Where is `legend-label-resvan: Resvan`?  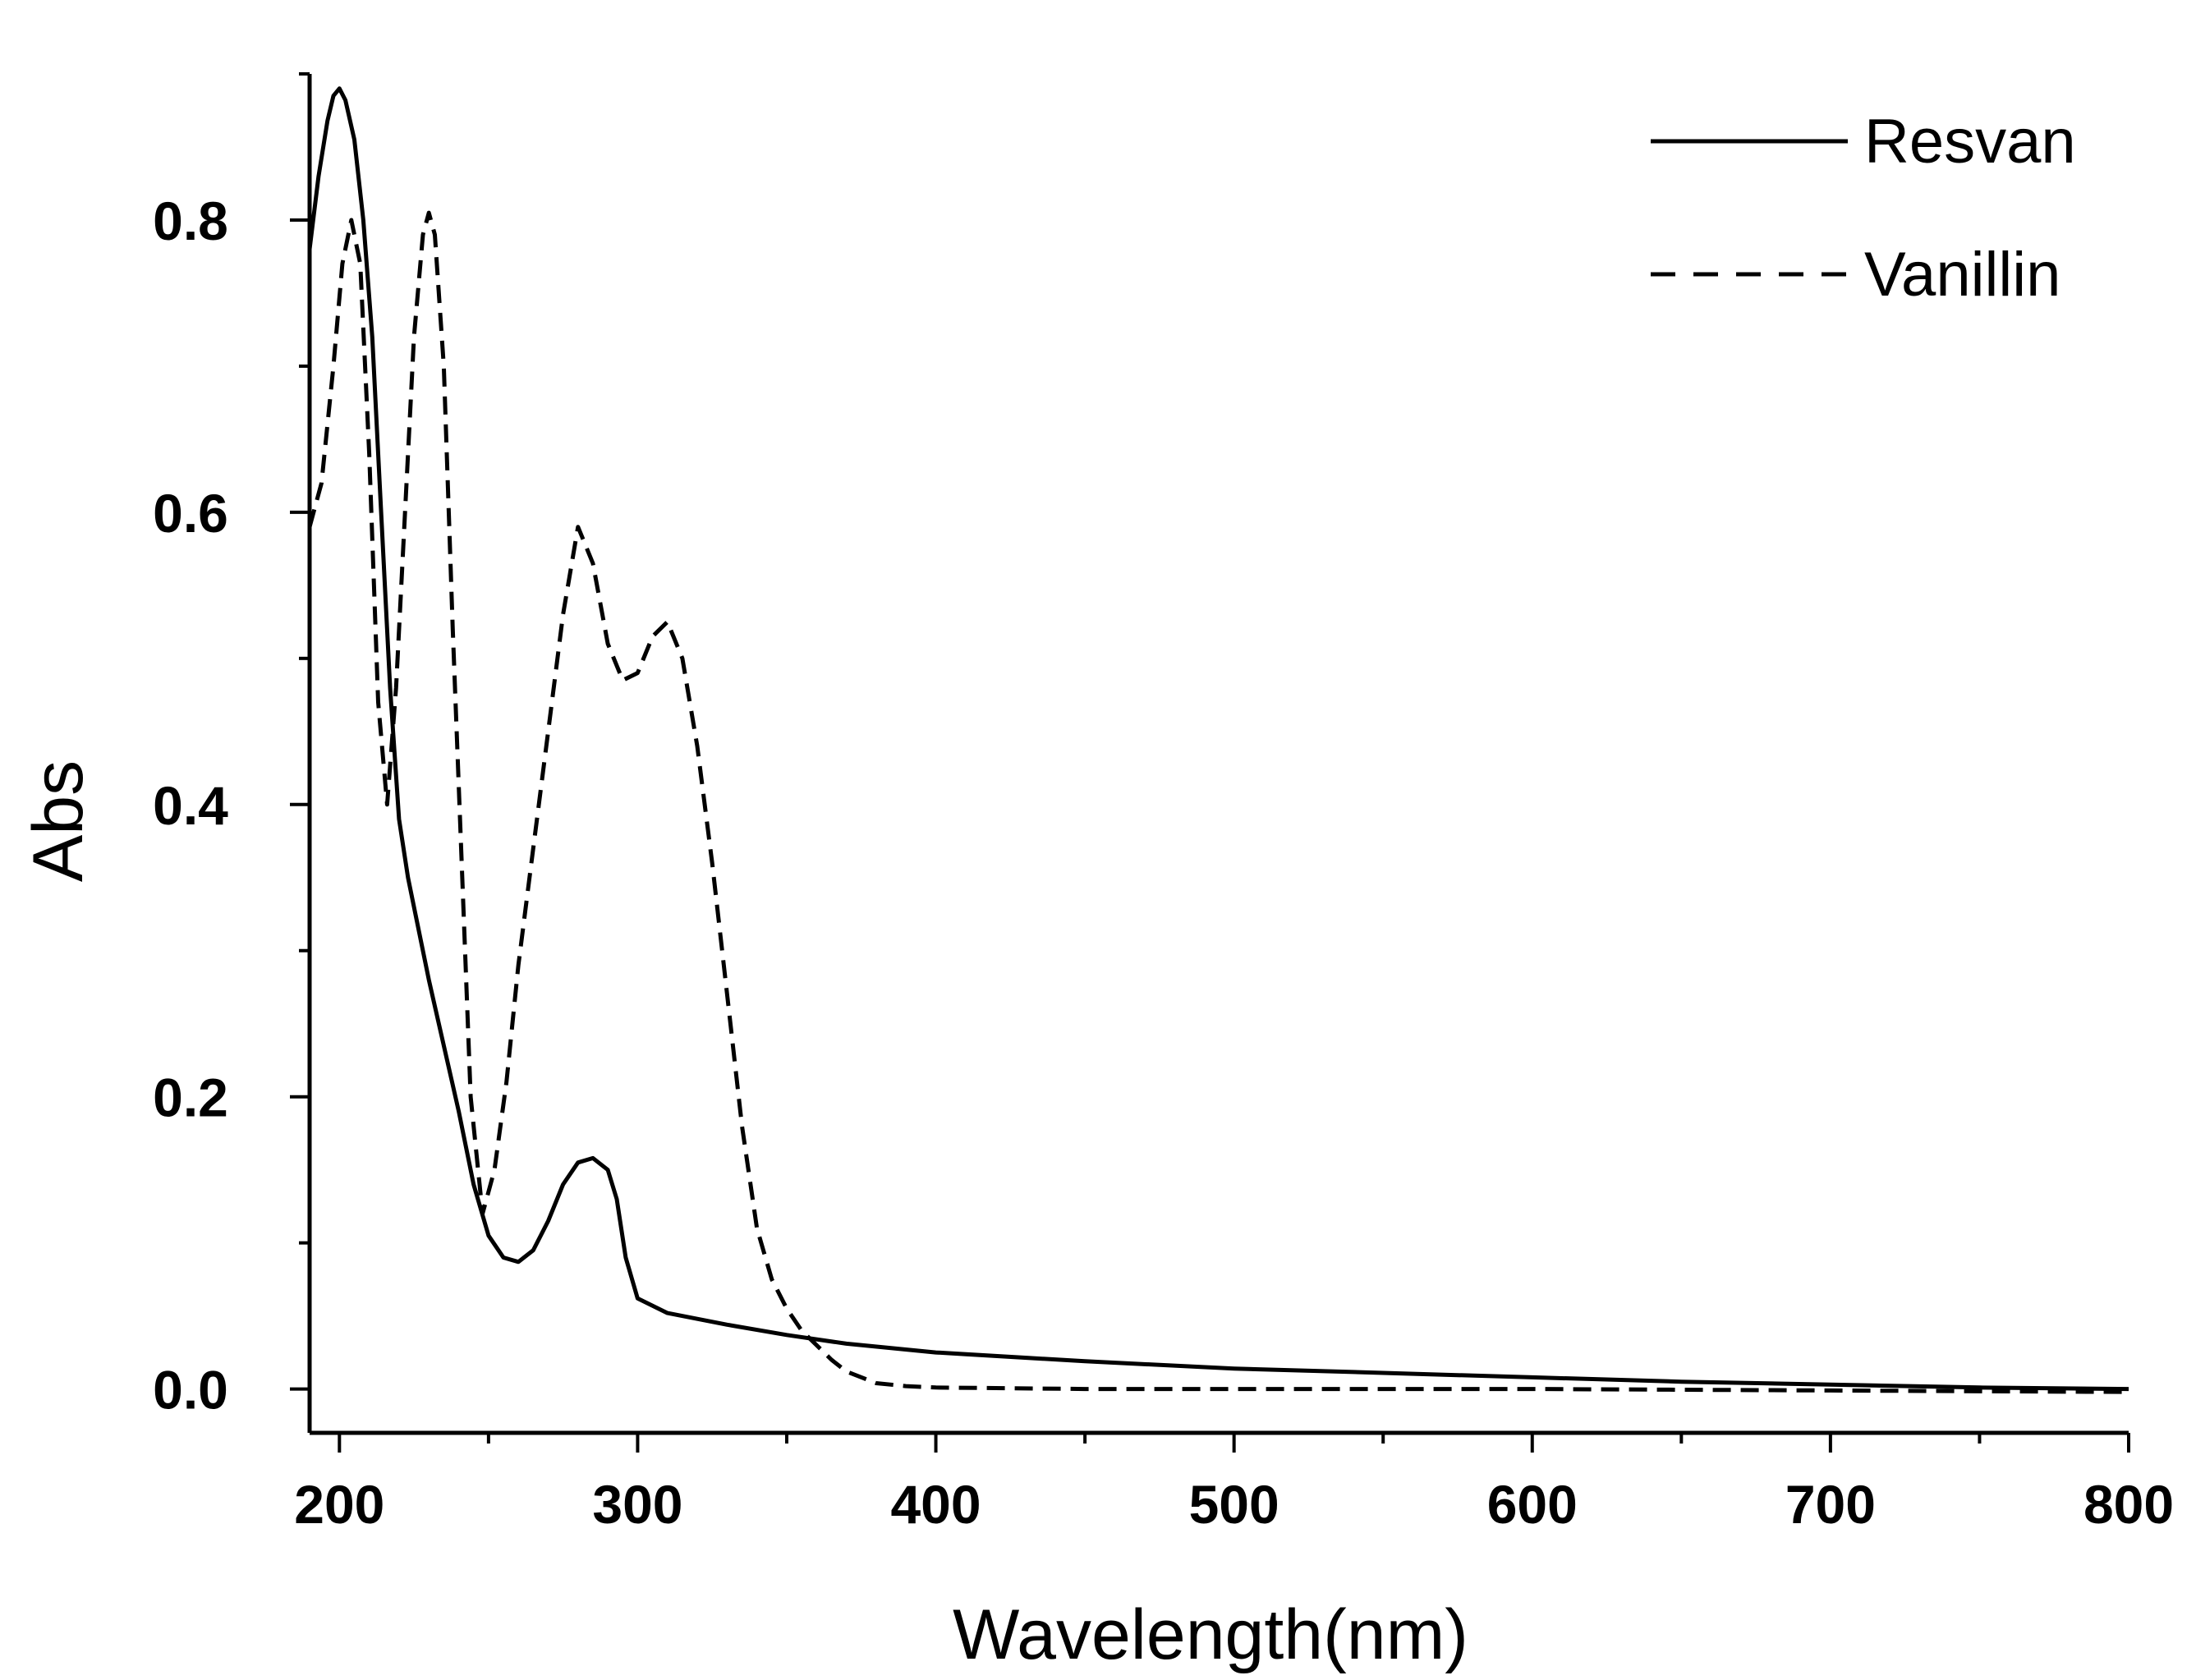
legend-label-resvan: Resvan is located at coordinates (1970, 142).